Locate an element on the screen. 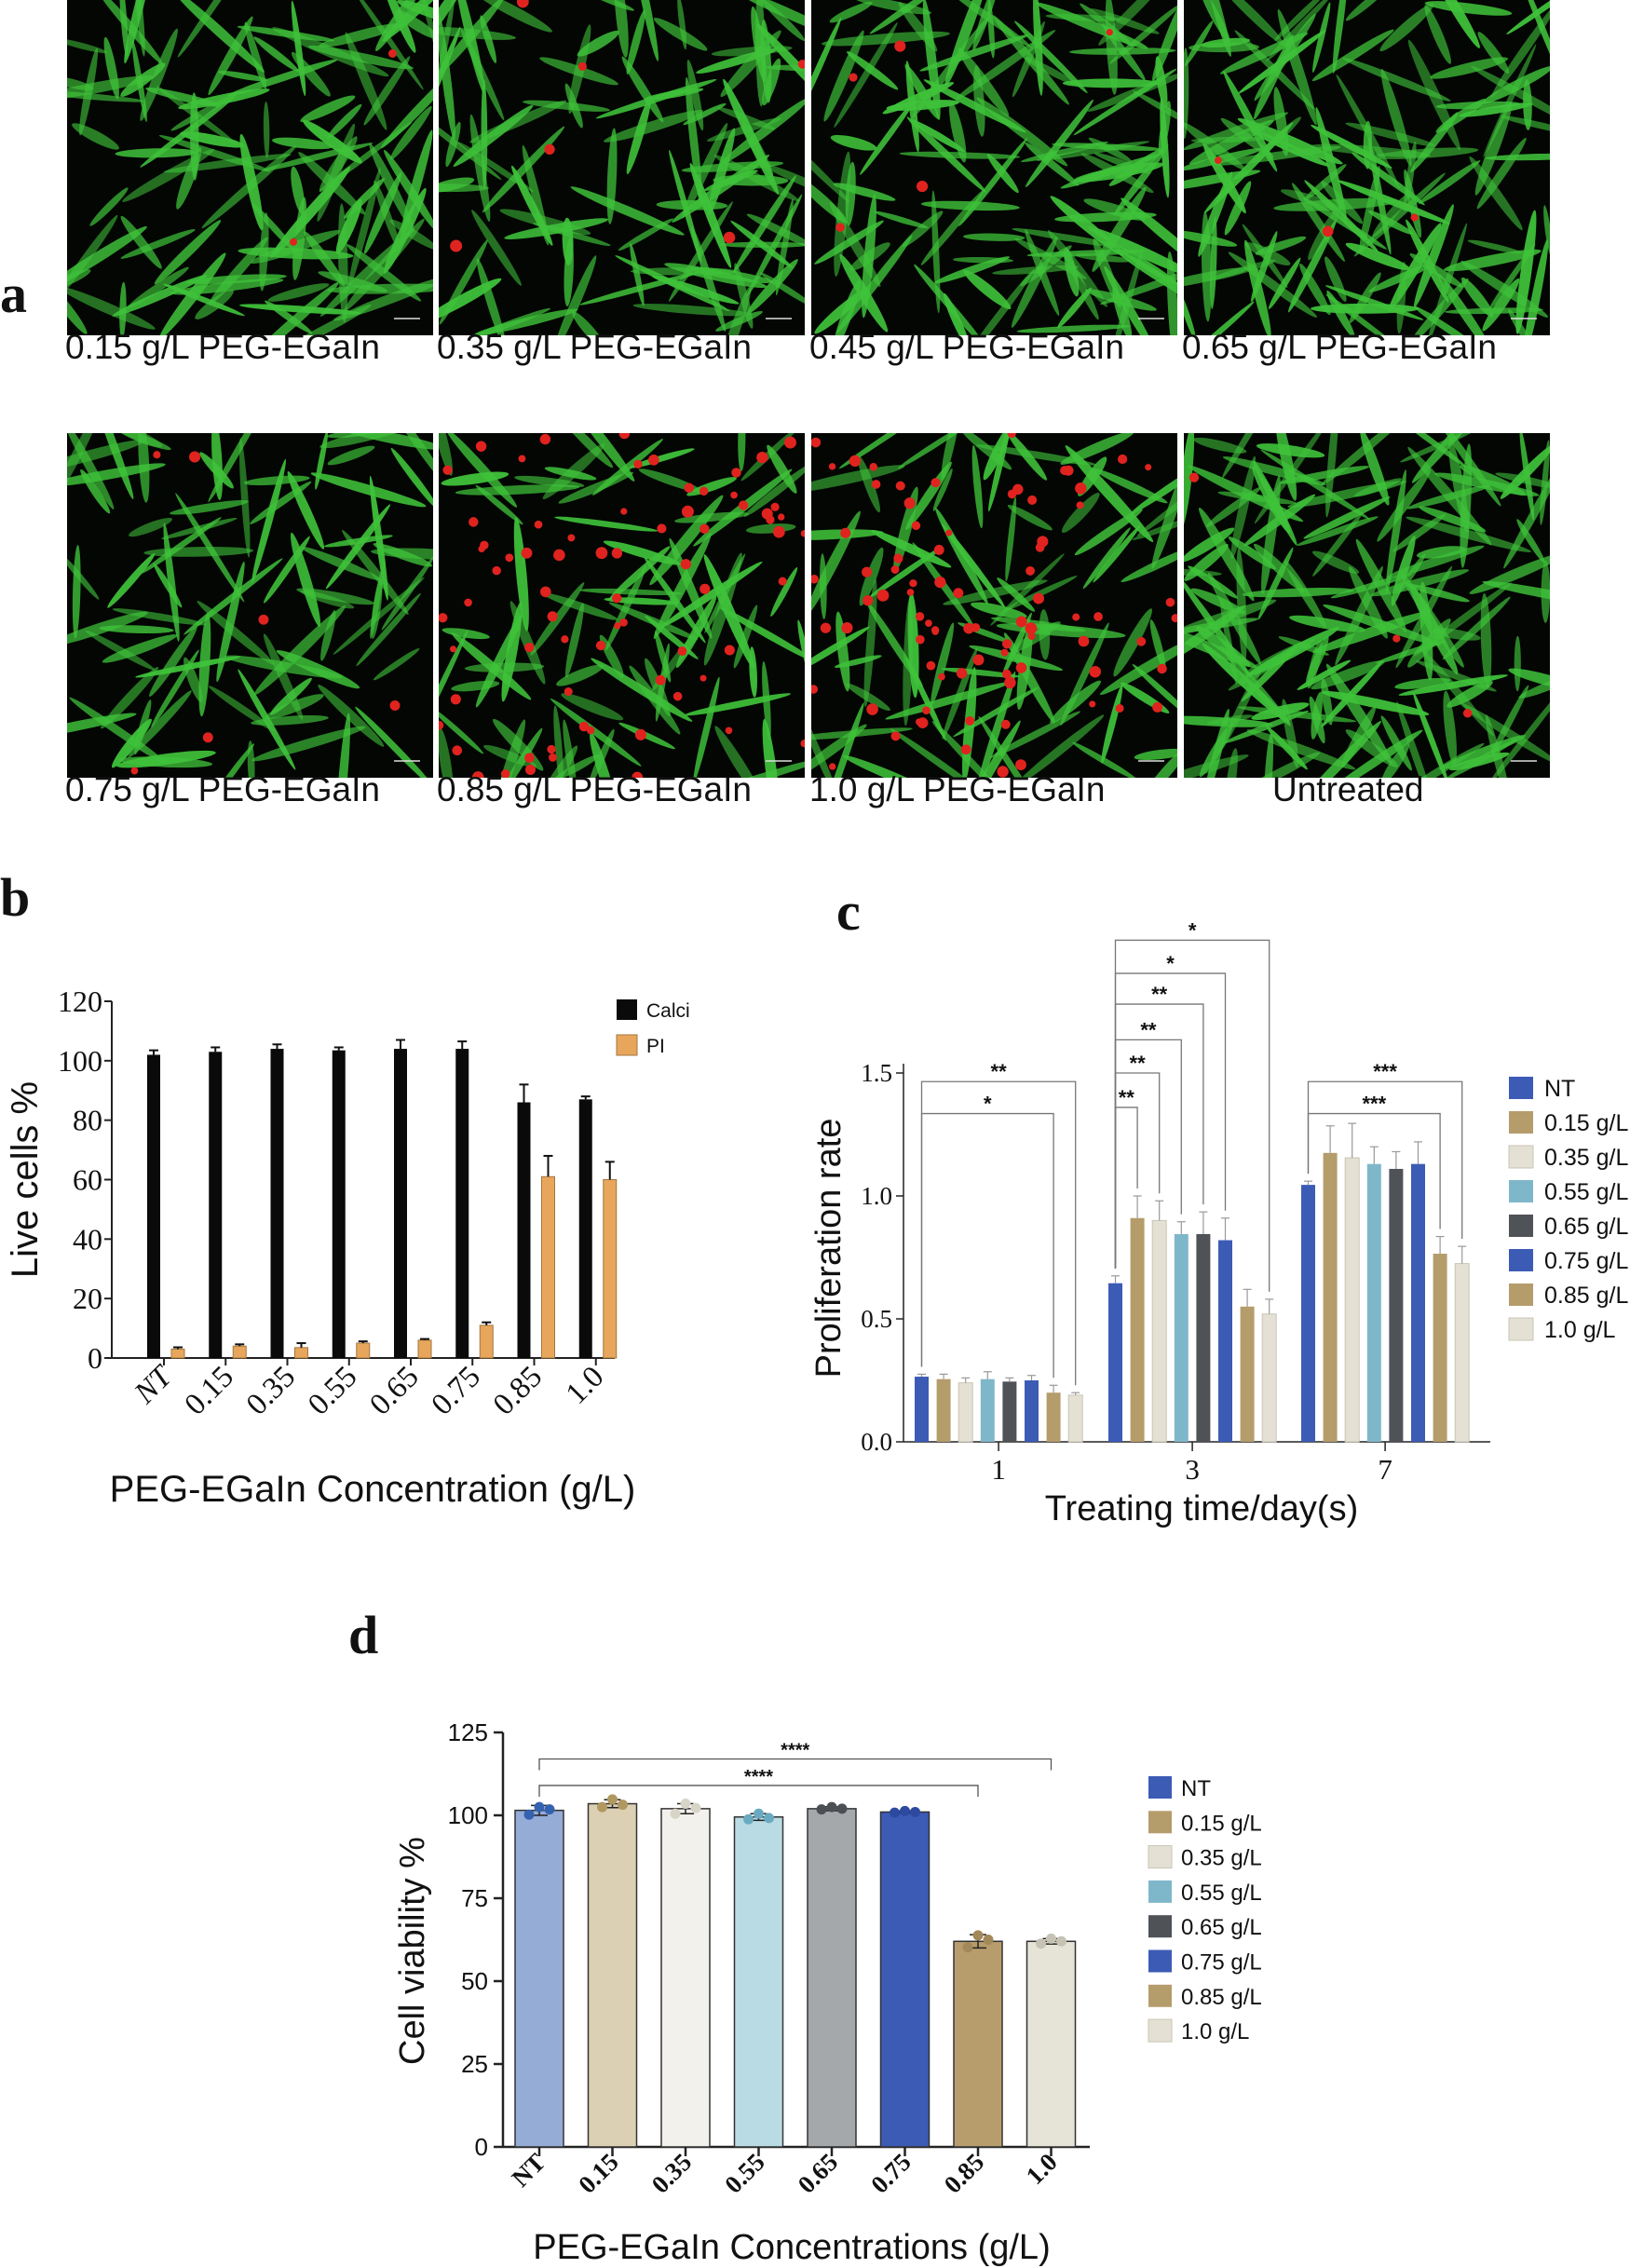 The width and height of the screenshot is (1630, 2268). x-tick-label: 0.15 is located at coordinates (209, 1390).